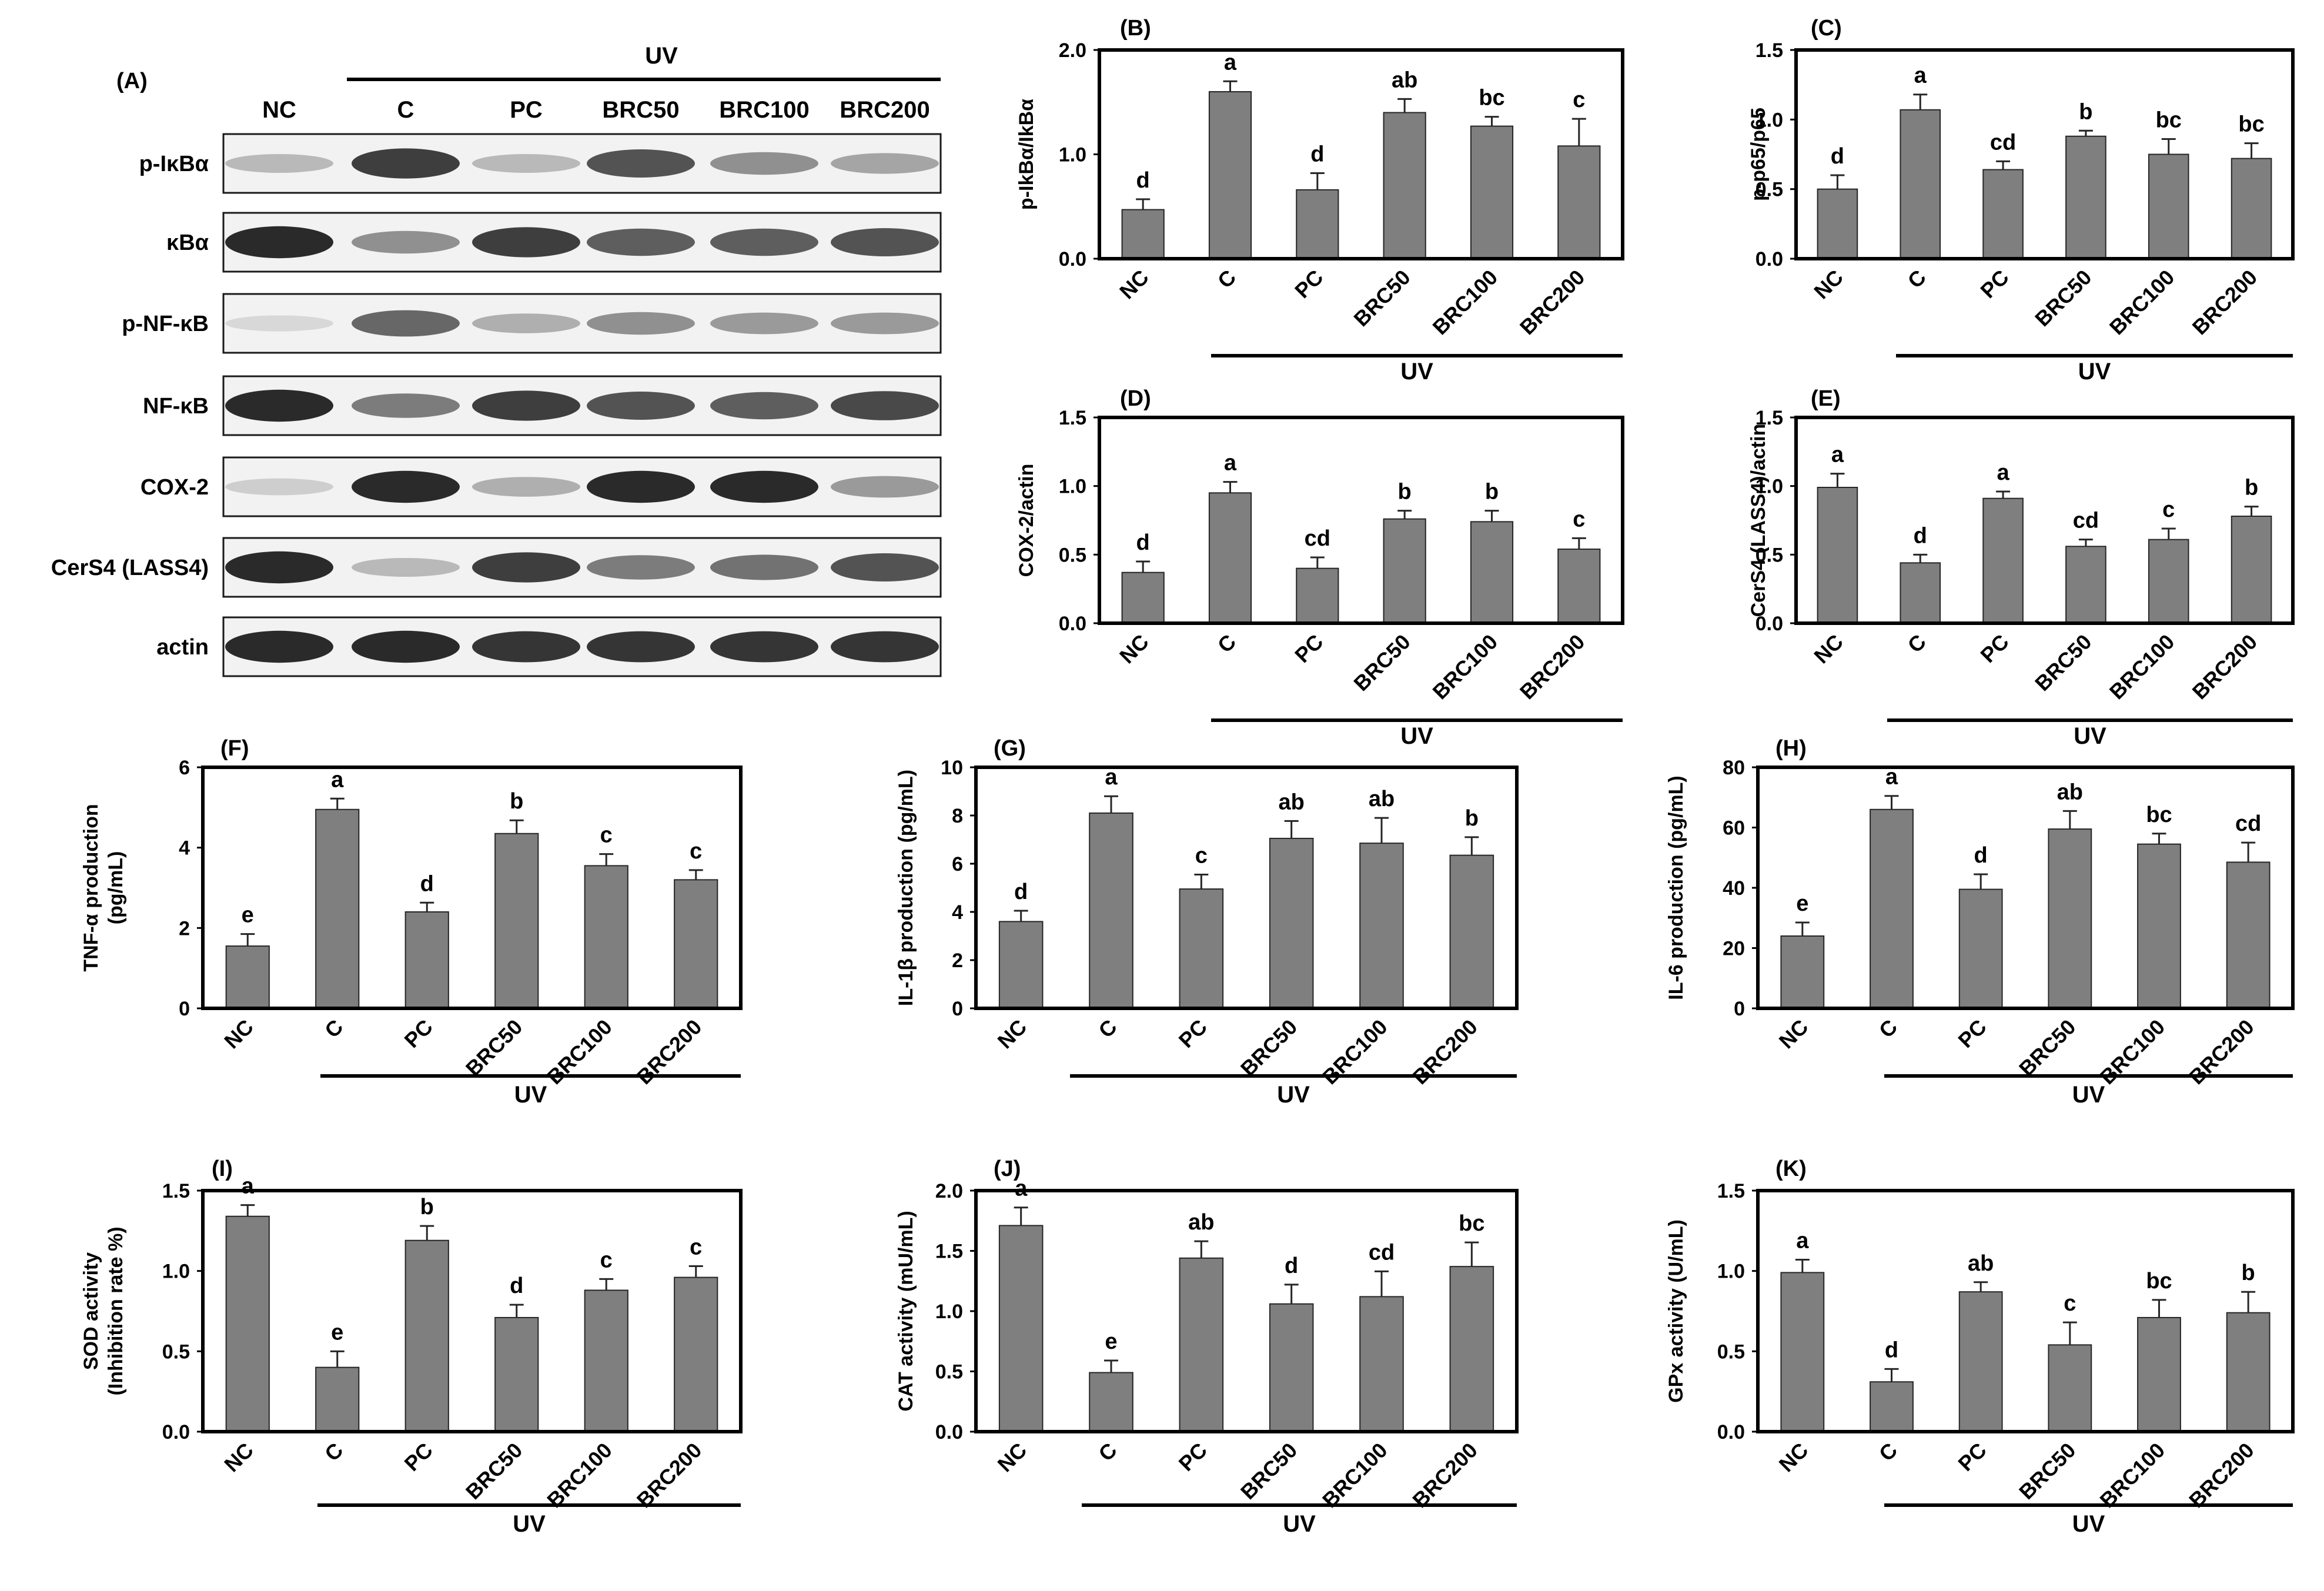  Describe the element at coordinates (91, 888) in the screenshot. I see `y-axis-label-line: TNF-α production` at that location.